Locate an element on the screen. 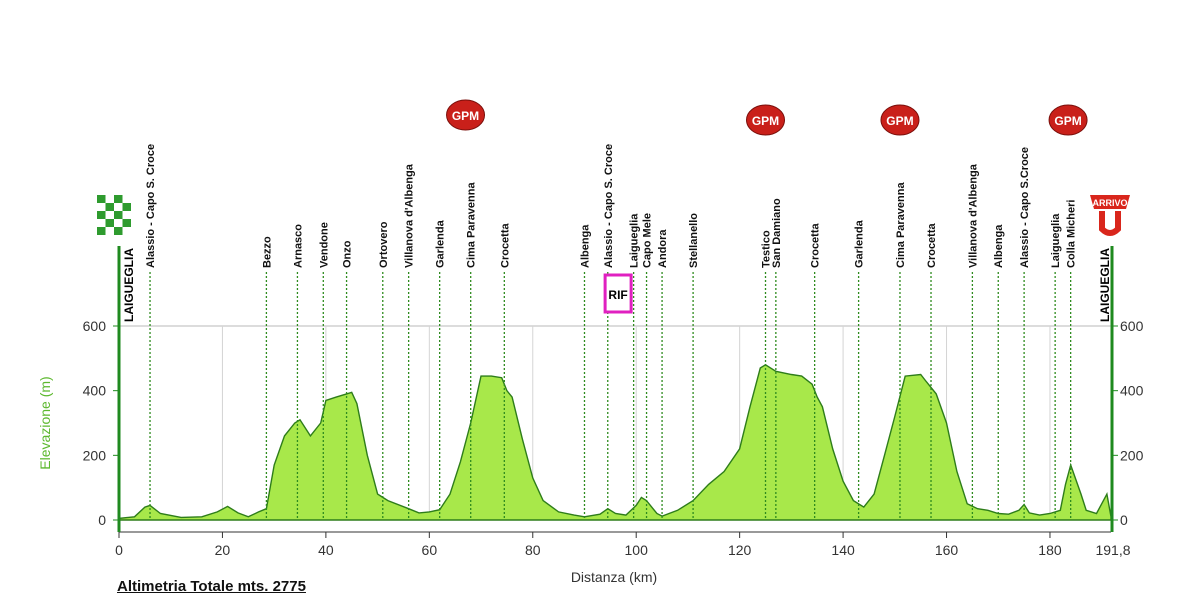 Image resolution: width=1182 pixels, height=616 pixels. waypoint-label-20: Cima Paravenna is located at coordinates (901, 225).